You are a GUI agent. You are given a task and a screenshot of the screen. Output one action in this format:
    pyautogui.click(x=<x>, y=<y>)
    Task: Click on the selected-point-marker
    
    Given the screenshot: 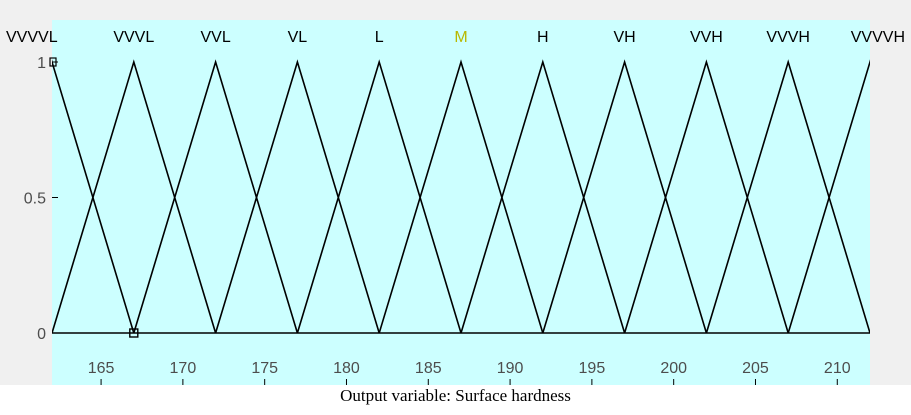 What is the action you would take?
    pyautogui.click(x=94, y=197)
    